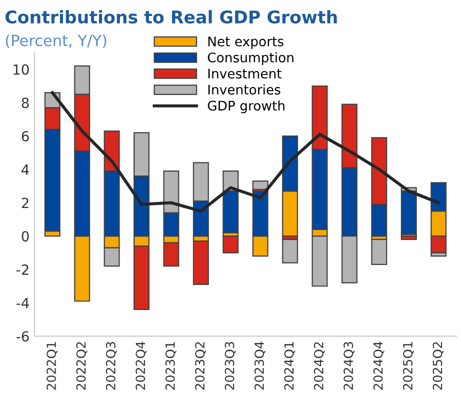  I want to click on x-tick-label: 2022Q4, so click(141, 366).